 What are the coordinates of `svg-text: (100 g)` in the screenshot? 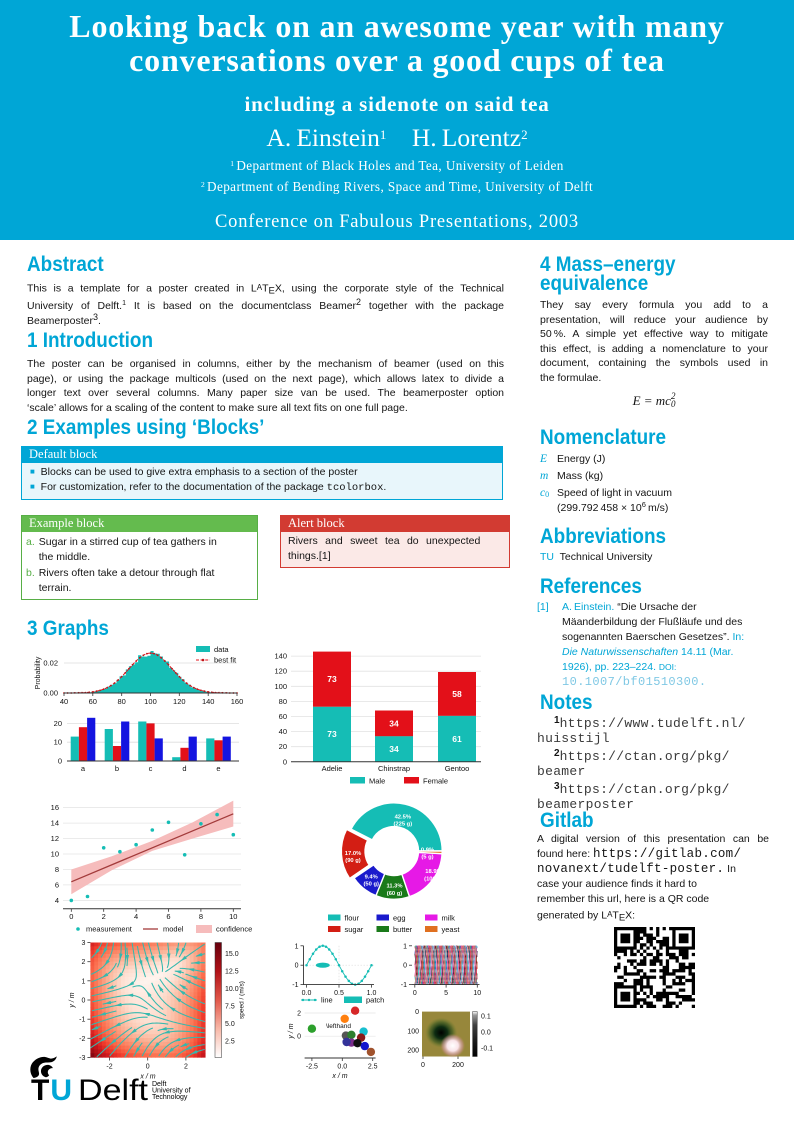 It's located at (433, 879).